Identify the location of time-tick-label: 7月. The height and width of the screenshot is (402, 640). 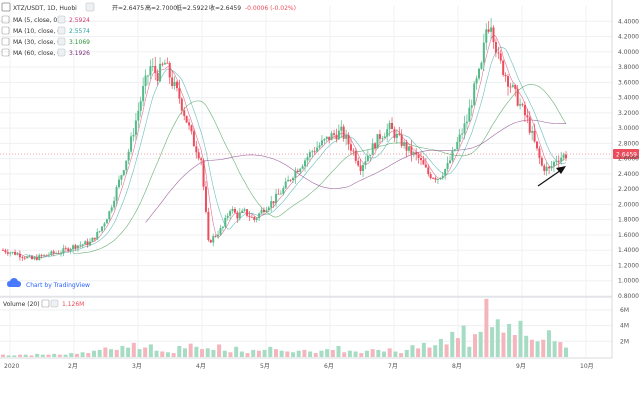
(393, 366).